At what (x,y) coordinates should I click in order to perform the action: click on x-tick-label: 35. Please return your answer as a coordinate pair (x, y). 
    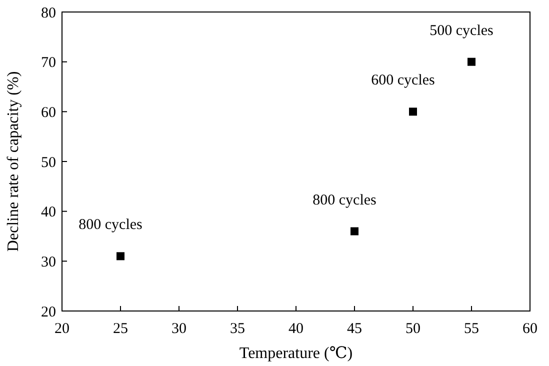
    Looking at the image, I should click on (237, 329).